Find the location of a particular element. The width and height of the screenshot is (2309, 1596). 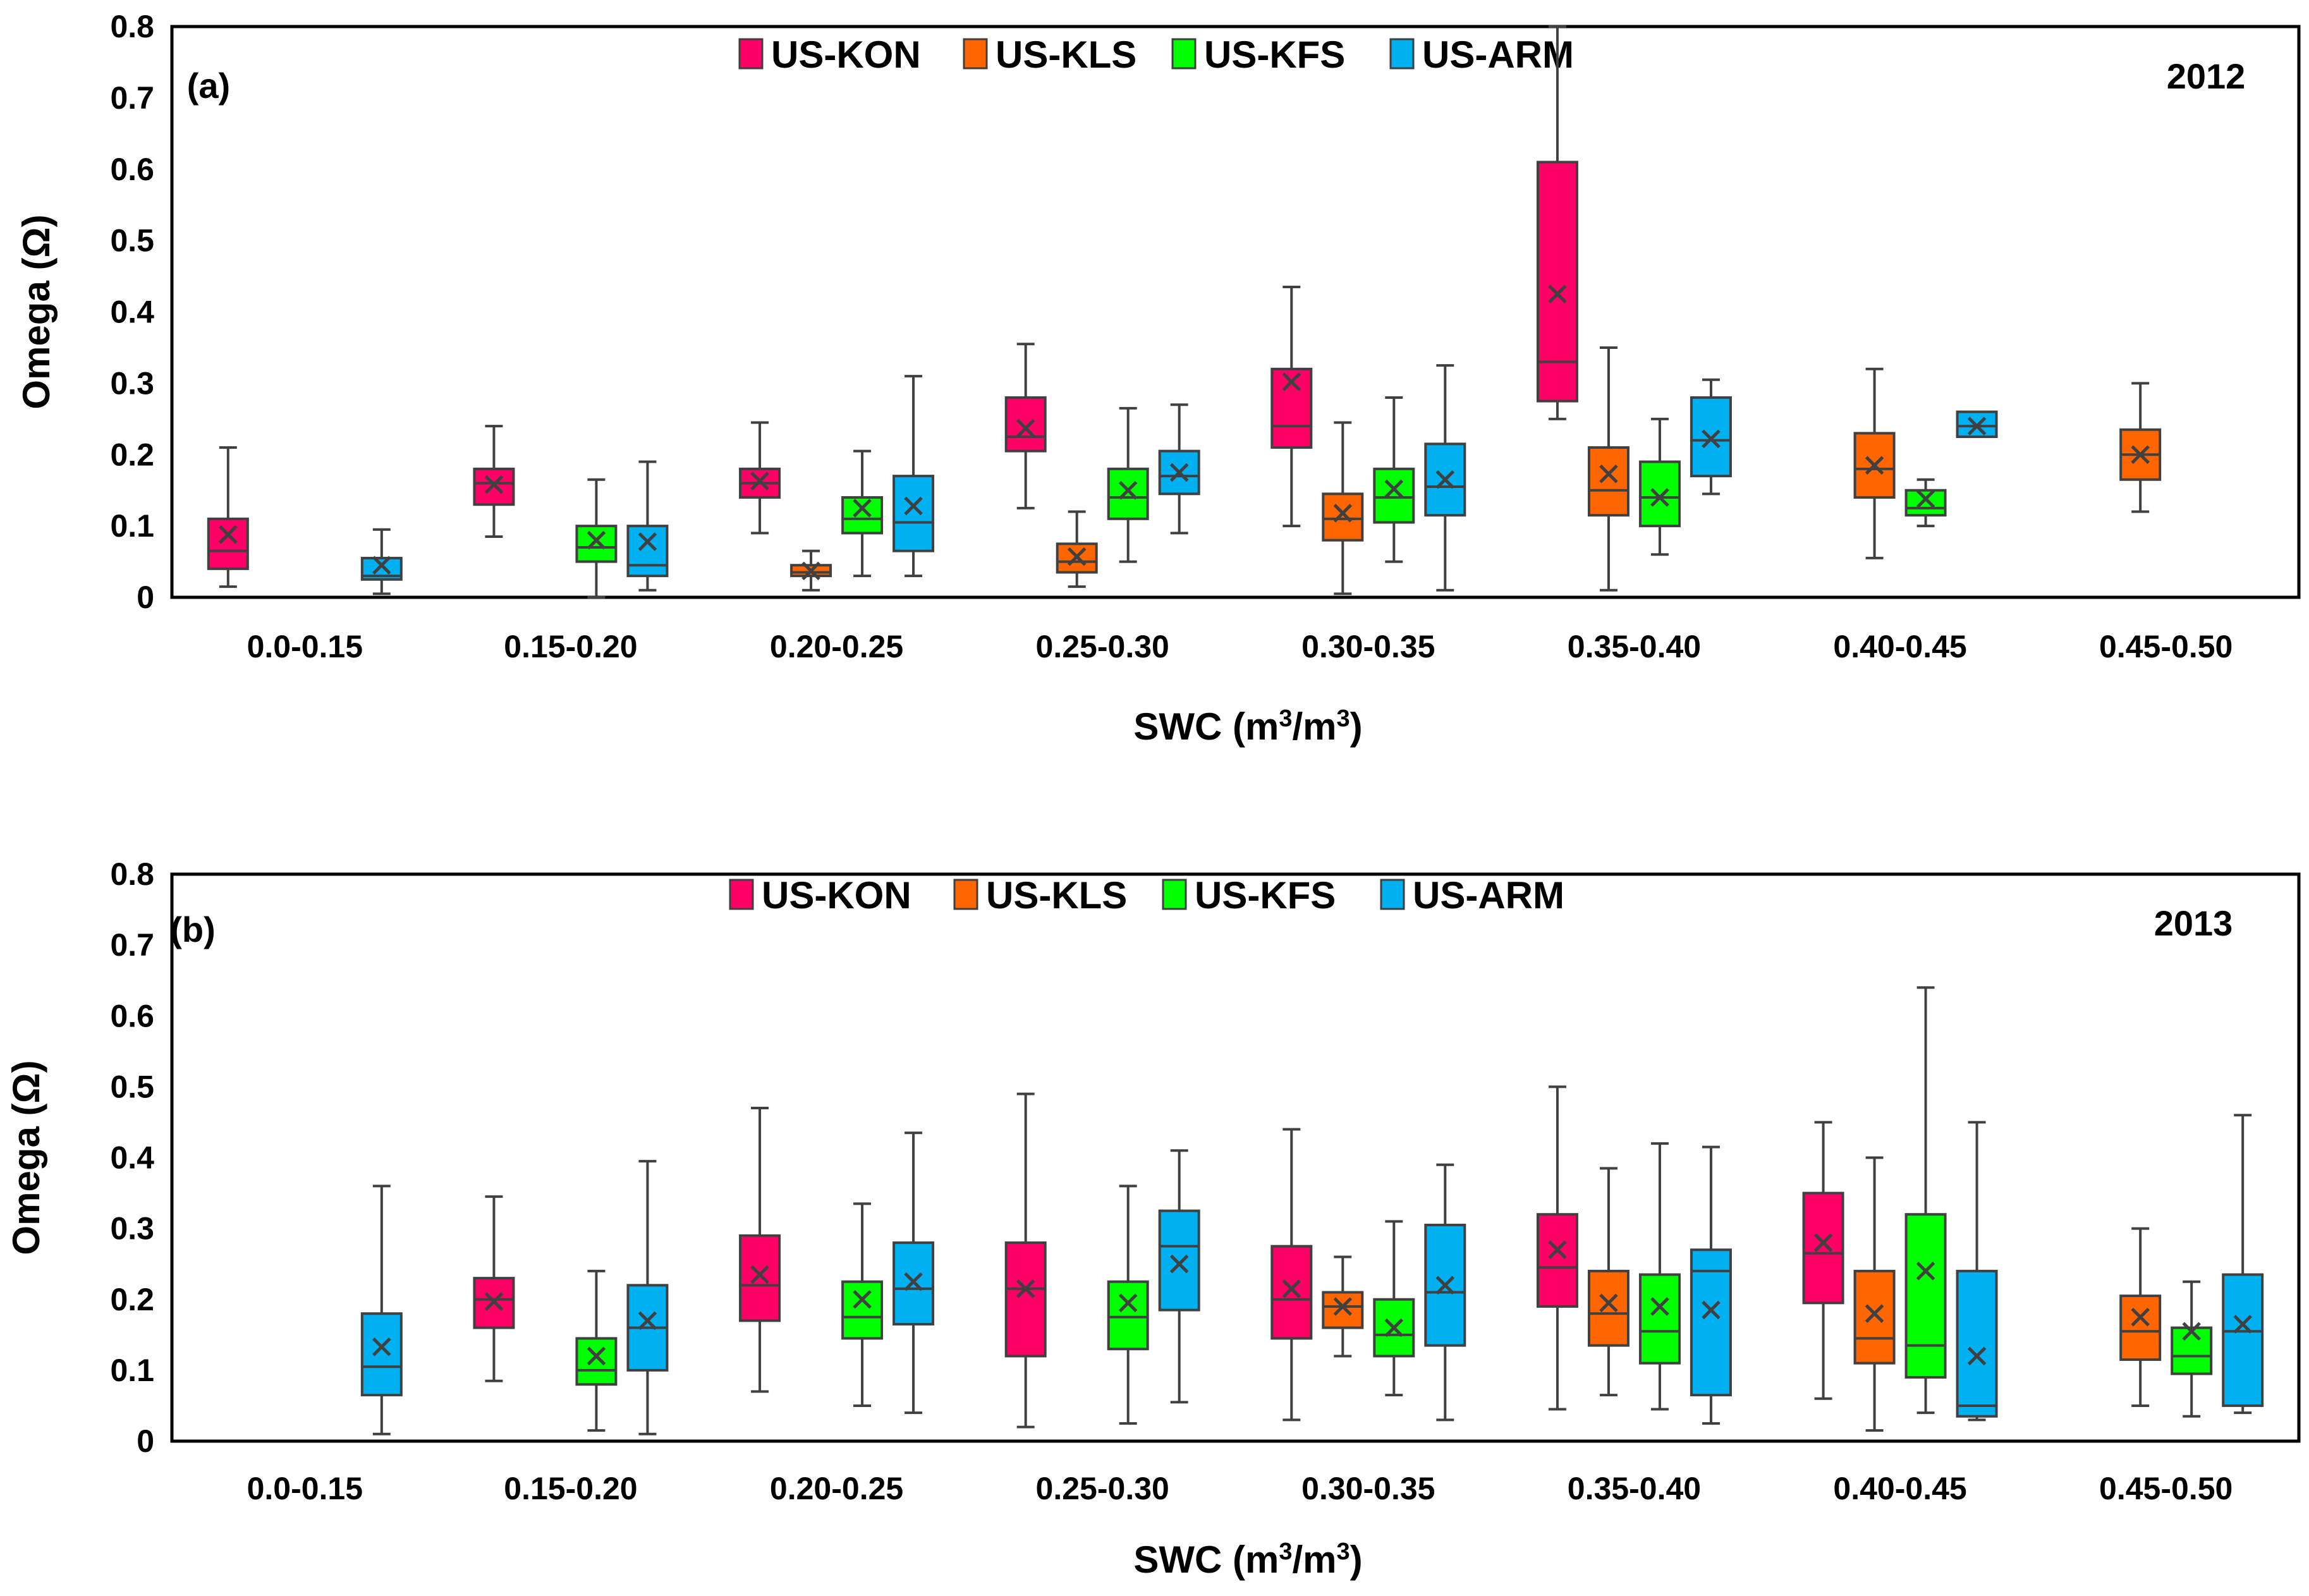

box-plot-us-kls is located at coordinates (1609, 469).